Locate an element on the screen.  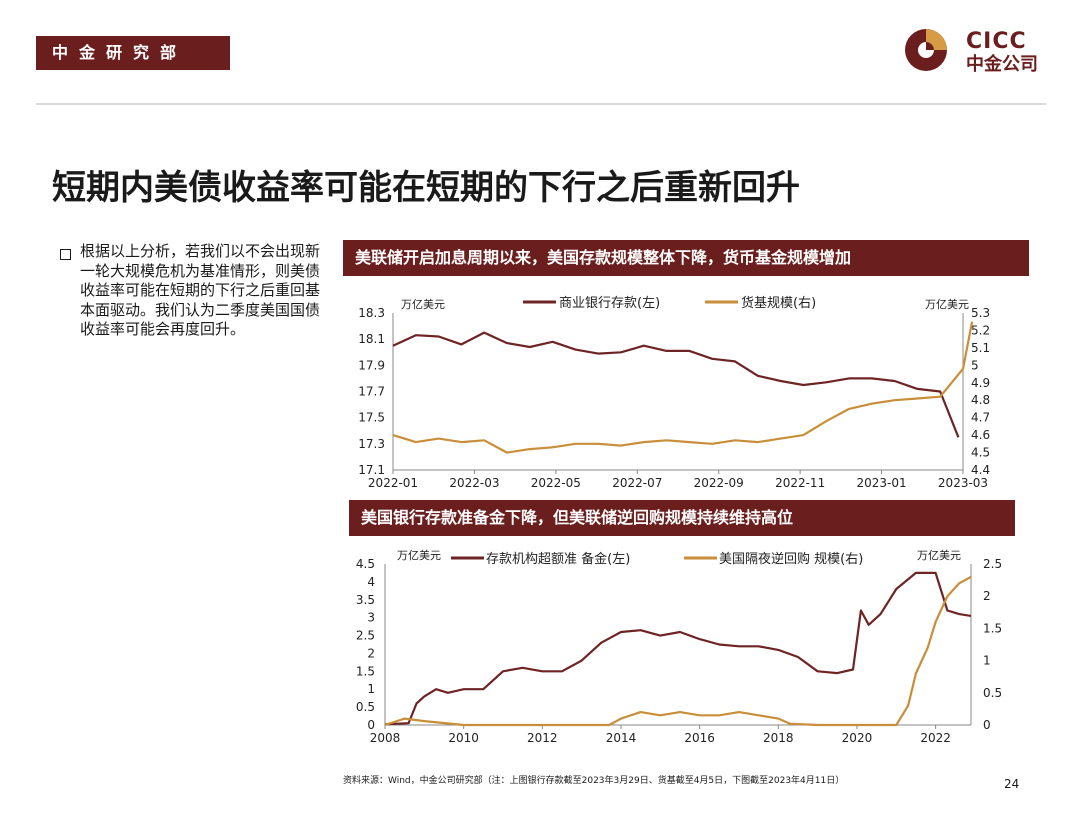
y-tick-label-left: 0 is located at coordinates (371, 725).